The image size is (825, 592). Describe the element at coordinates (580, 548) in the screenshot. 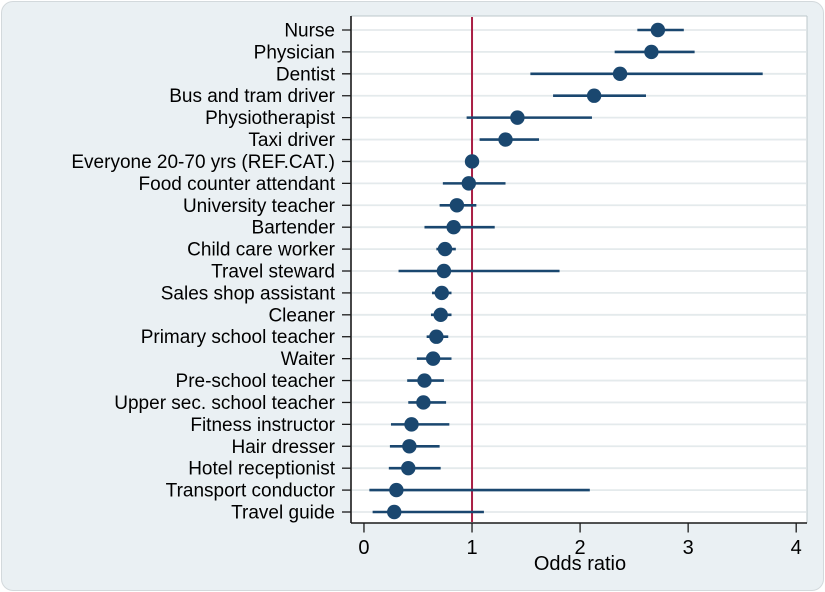

I see `x-tick-label: 2` at that location.